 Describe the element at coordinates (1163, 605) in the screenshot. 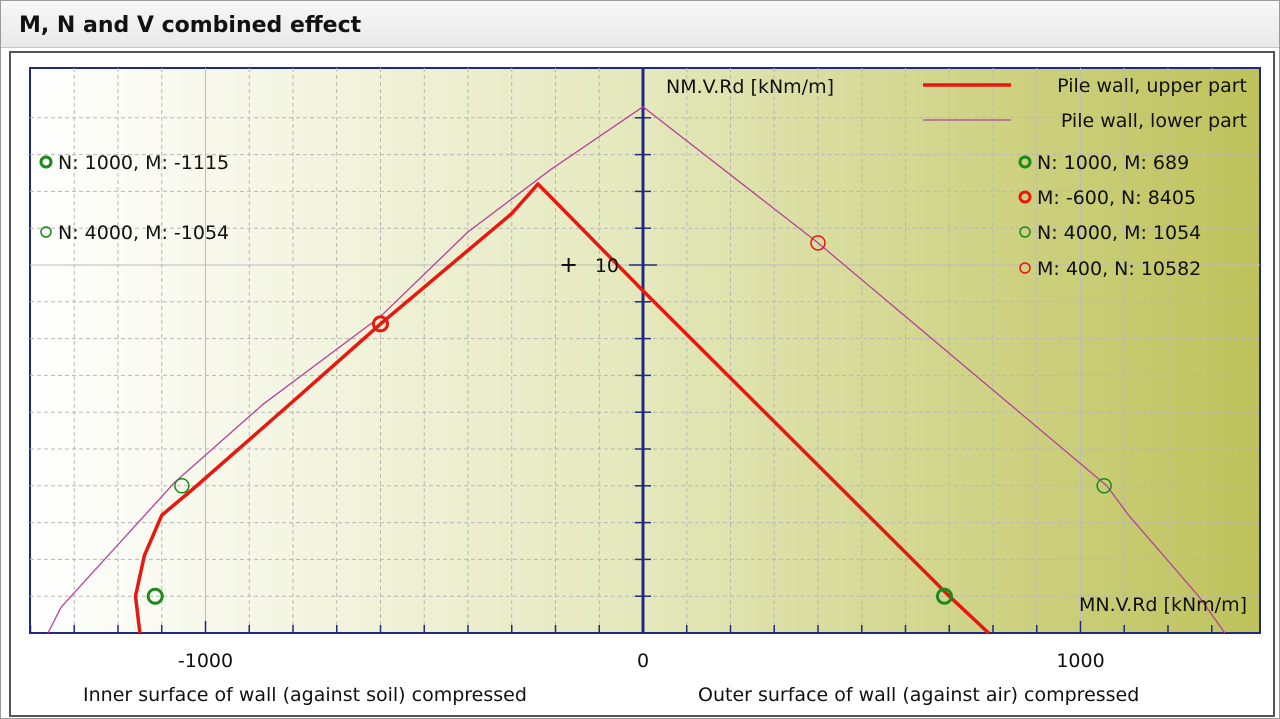

I see `x-axis-title: MN.V.Rd [kNm/m]` at that location.